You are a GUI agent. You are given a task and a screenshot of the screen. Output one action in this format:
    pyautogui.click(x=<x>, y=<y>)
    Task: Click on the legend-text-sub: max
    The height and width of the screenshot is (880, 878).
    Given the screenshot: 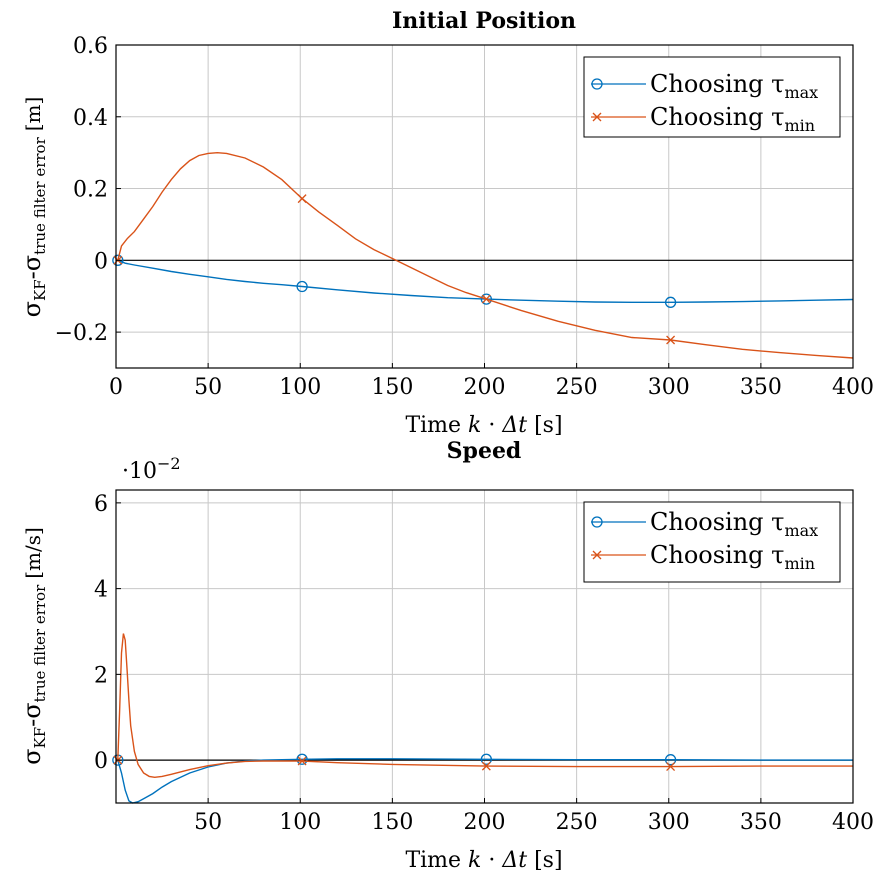 What is the action you would take?
    pyautogui.click(x=801, y=530)
    